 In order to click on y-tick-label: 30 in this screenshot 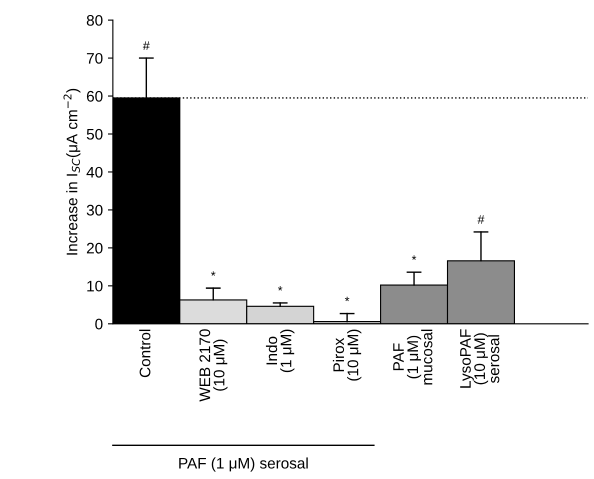, I will do `click(94, 210)`.